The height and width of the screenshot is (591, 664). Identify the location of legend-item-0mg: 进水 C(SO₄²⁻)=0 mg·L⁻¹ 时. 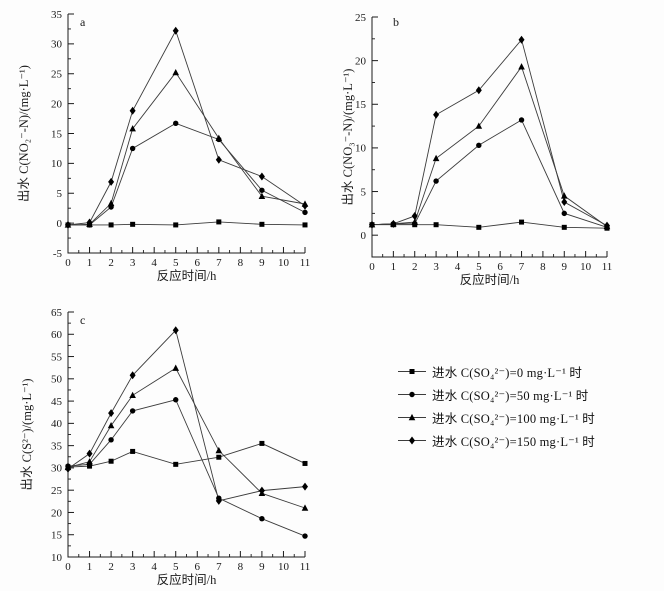
(496, 371).